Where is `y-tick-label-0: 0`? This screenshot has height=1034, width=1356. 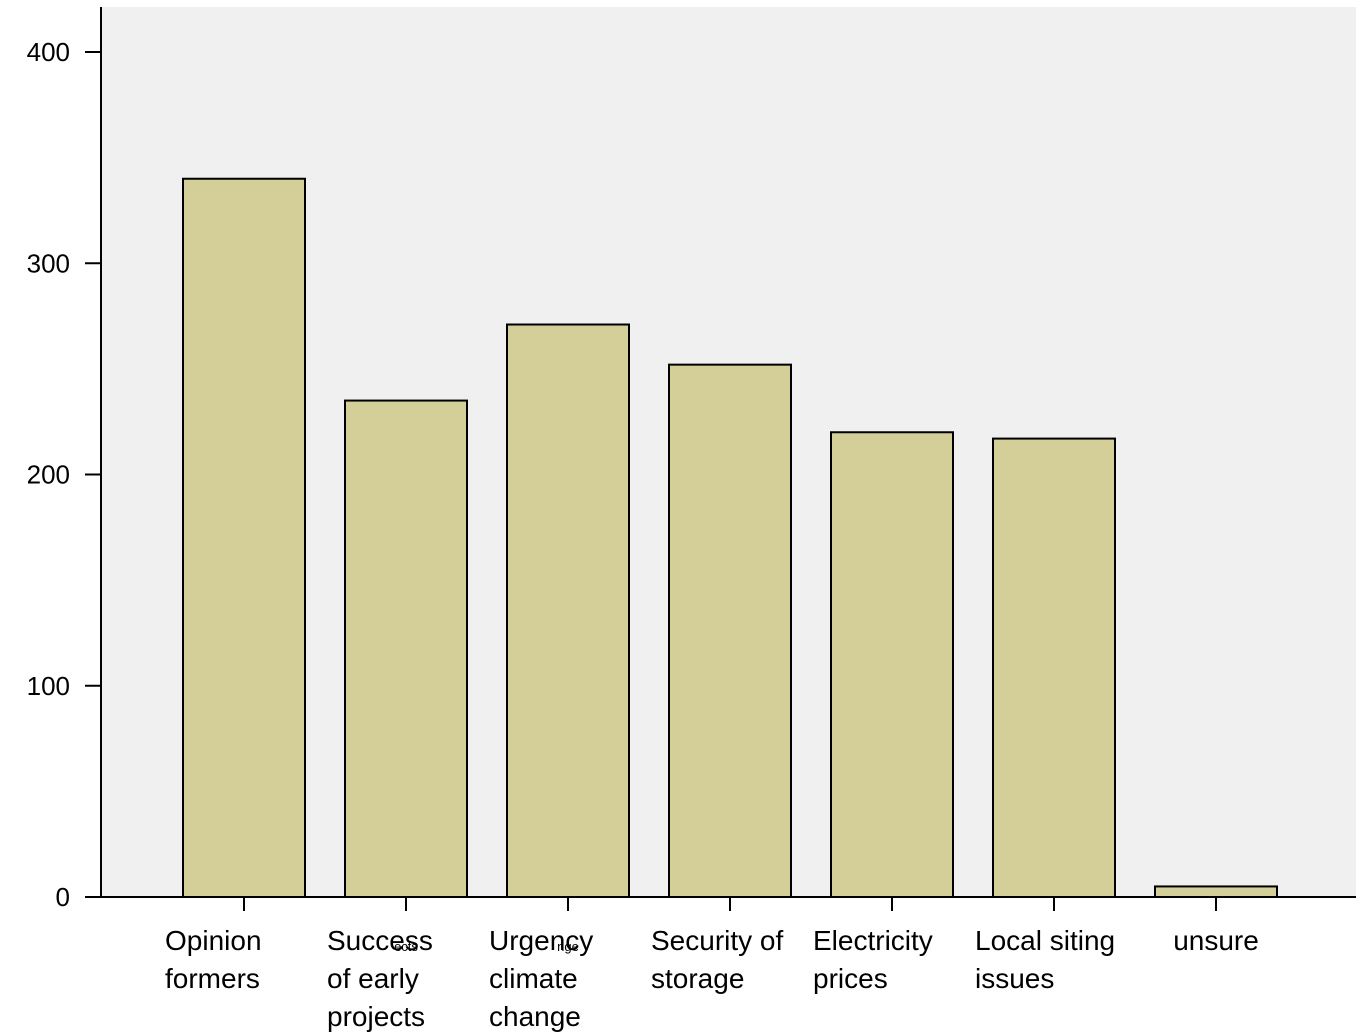 y-tick-label-0: 0 is located at coordinates (63, 897).